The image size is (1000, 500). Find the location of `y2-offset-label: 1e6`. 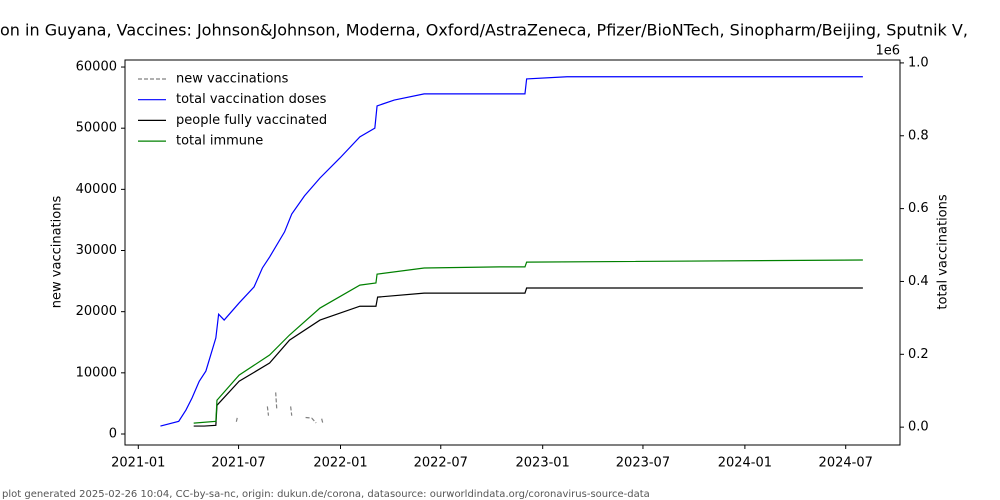

y2-offset-label: 1e6 is located at coordinates (887, 51).